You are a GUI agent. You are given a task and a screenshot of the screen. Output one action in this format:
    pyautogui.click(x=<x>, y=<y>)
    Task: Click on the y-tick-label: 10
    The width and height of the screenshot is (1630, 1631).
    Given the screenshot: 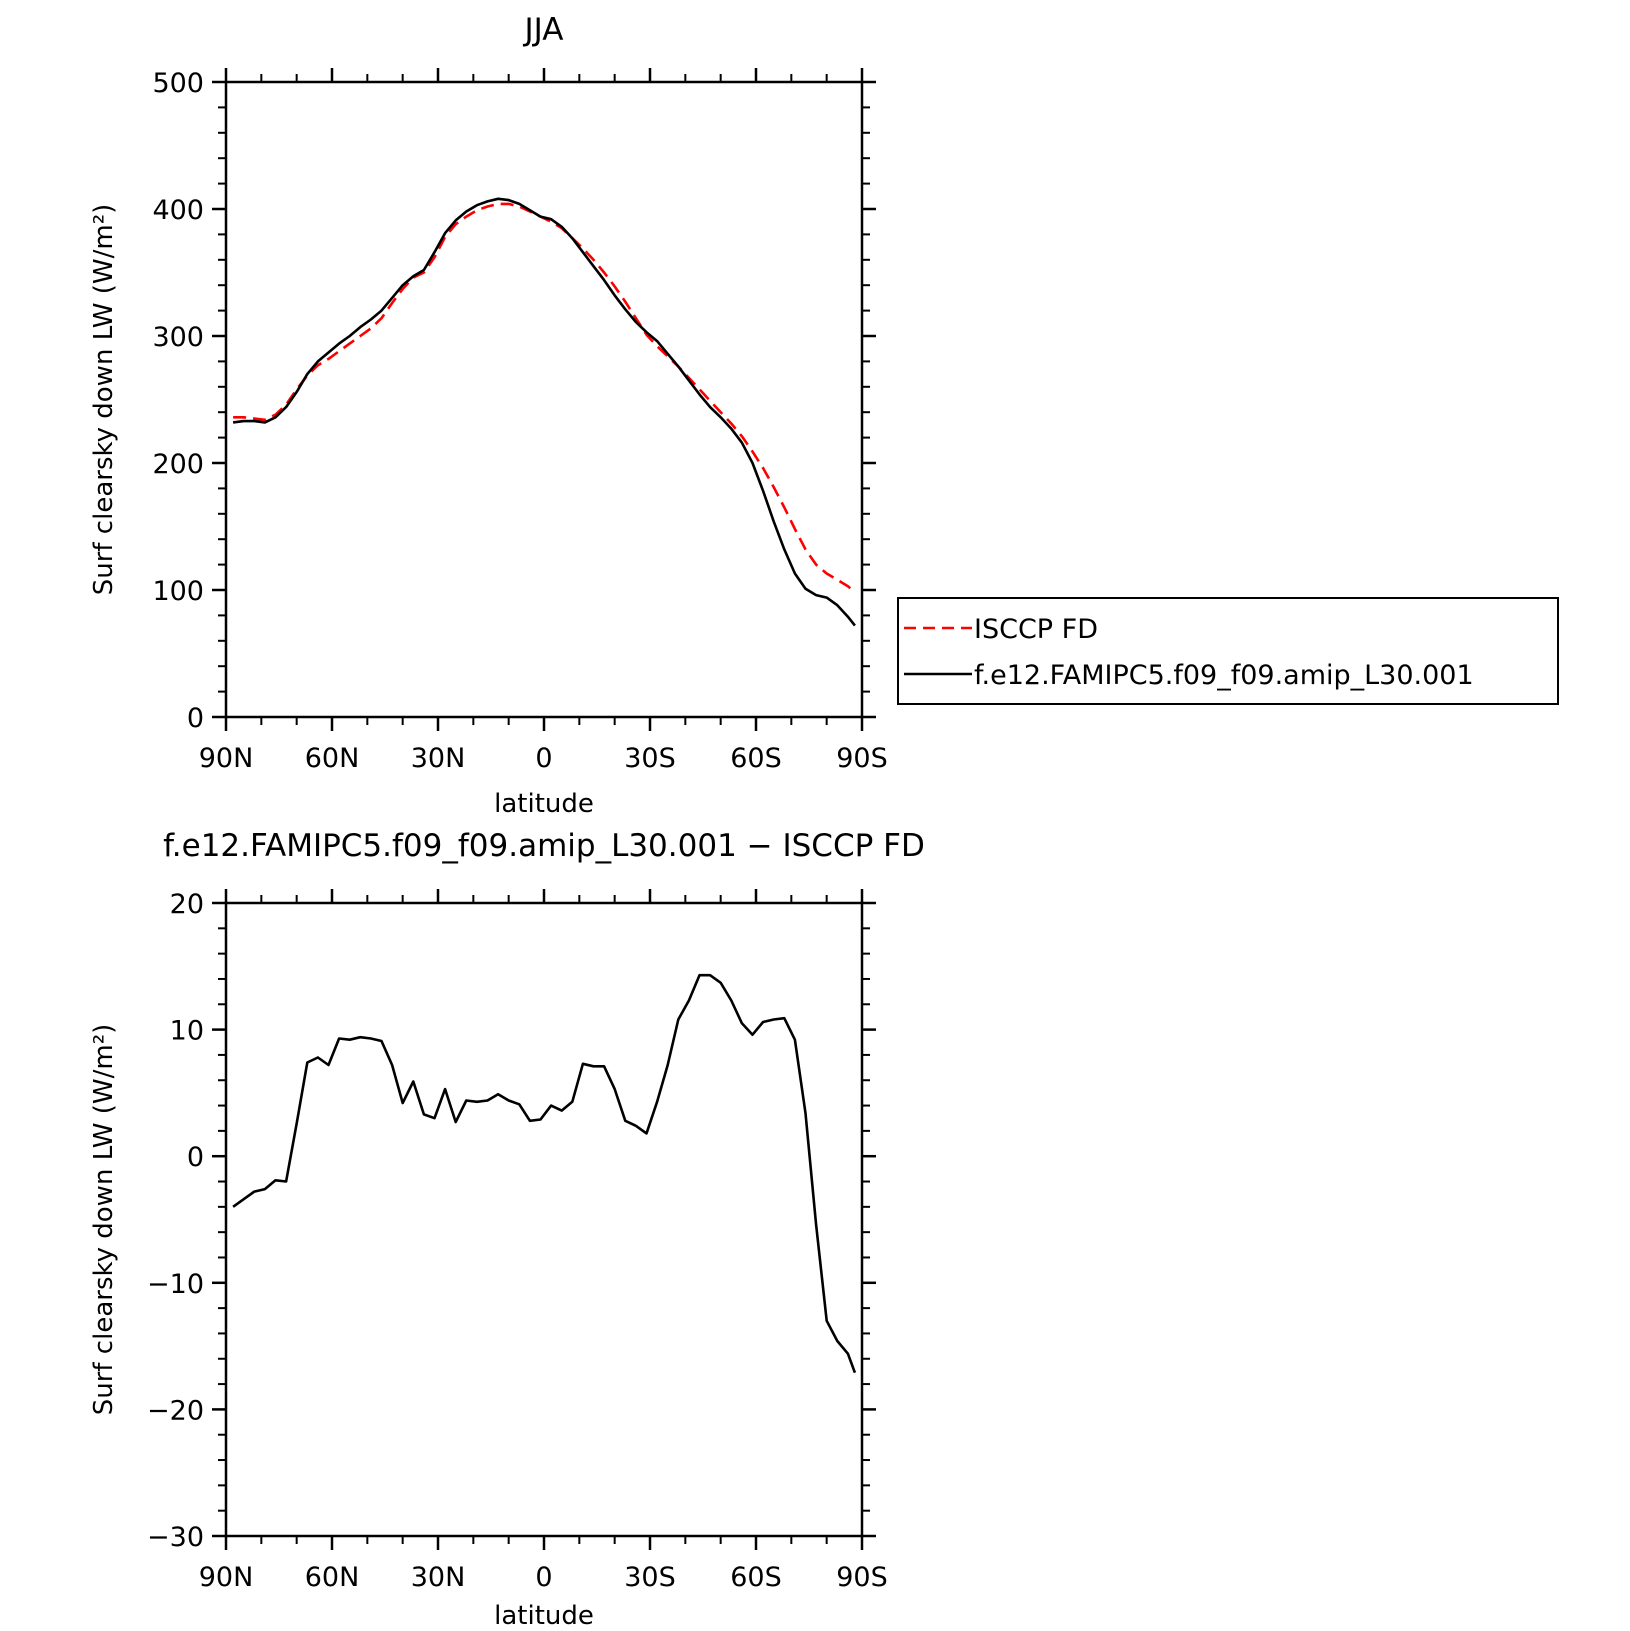 What is the action you would take?
    pyautogui.click(x=187, y=1031)
    